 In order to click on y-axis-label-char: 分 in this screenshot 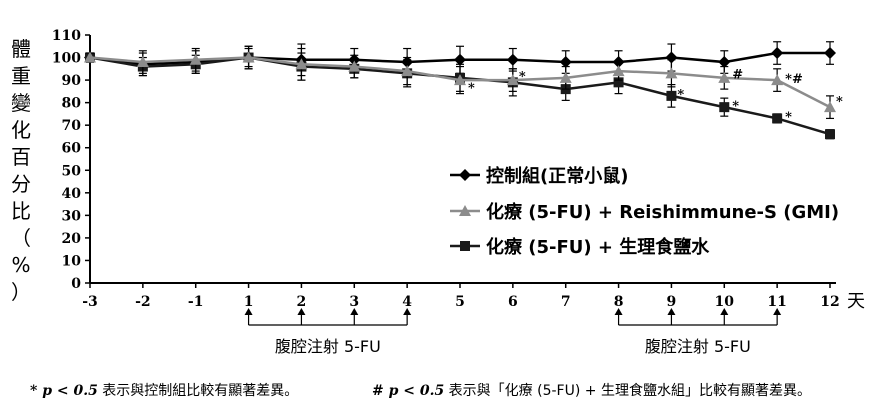, I will do `click(21, 184)`.